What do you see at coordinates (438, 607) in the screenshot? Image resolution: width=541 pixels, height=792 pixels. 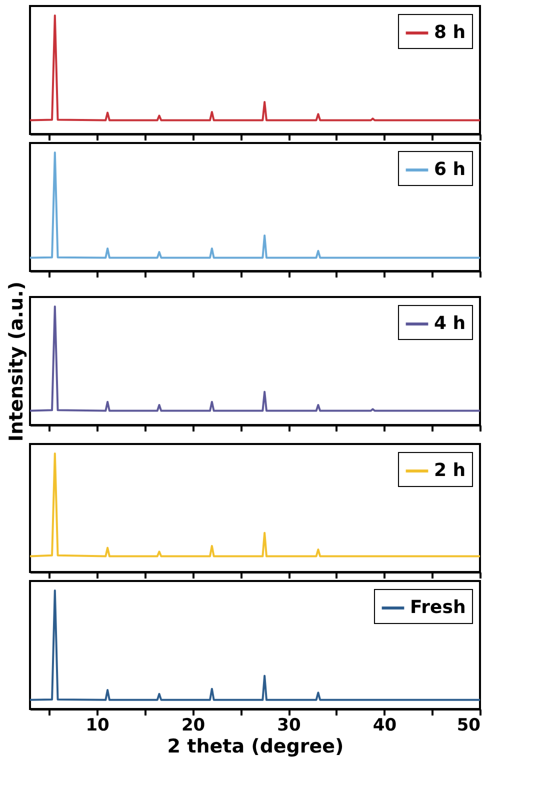 I see `legend-label: Fresh` at bounding box center [438, 607].